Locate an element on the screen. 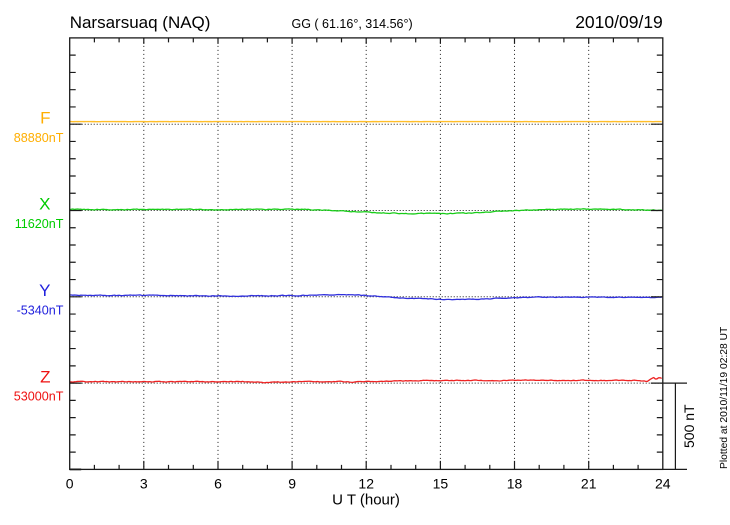 This screenshot has width=730, height=525. svg-text: 3 is located at coordinates (144, 484).